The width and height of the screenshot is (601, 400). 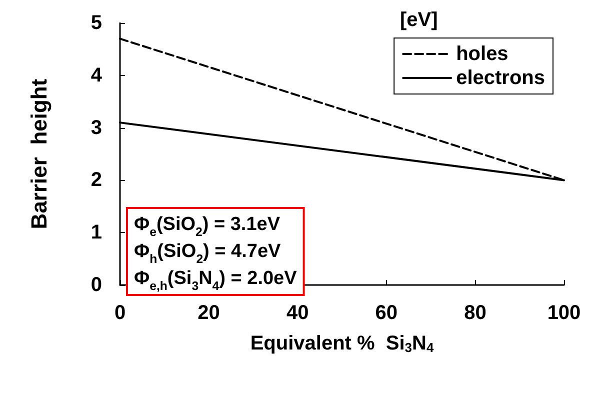 What do you see at coordinates (475, 313) in the screenshot?
I see `x-tick-label: 80` at bounding box center [475, 313].